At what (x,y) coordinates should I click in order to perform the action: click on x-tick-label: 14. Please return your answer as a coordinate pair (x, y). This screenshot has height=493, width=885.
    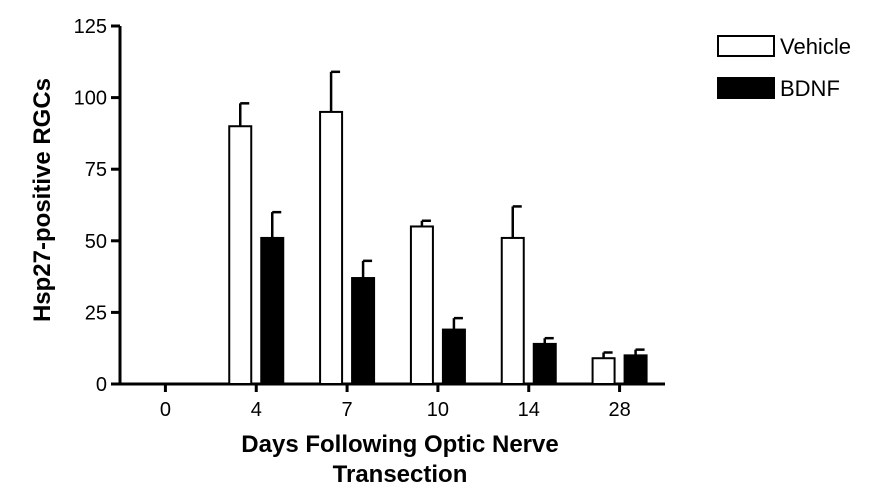
    Looking at the image, I should click on (529, 410).